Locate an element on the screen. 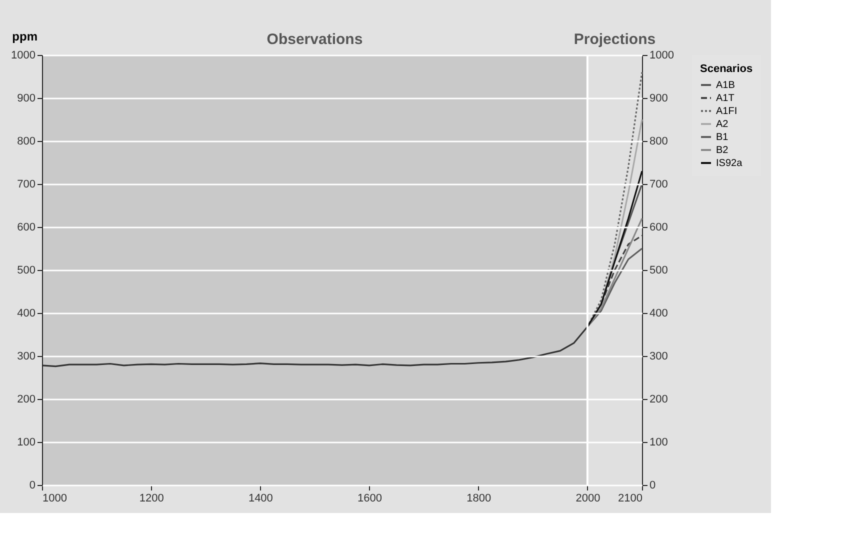 The height and width of the screenshot is (544, 860). legend-label: A2 is located at coordinates (722, 124).